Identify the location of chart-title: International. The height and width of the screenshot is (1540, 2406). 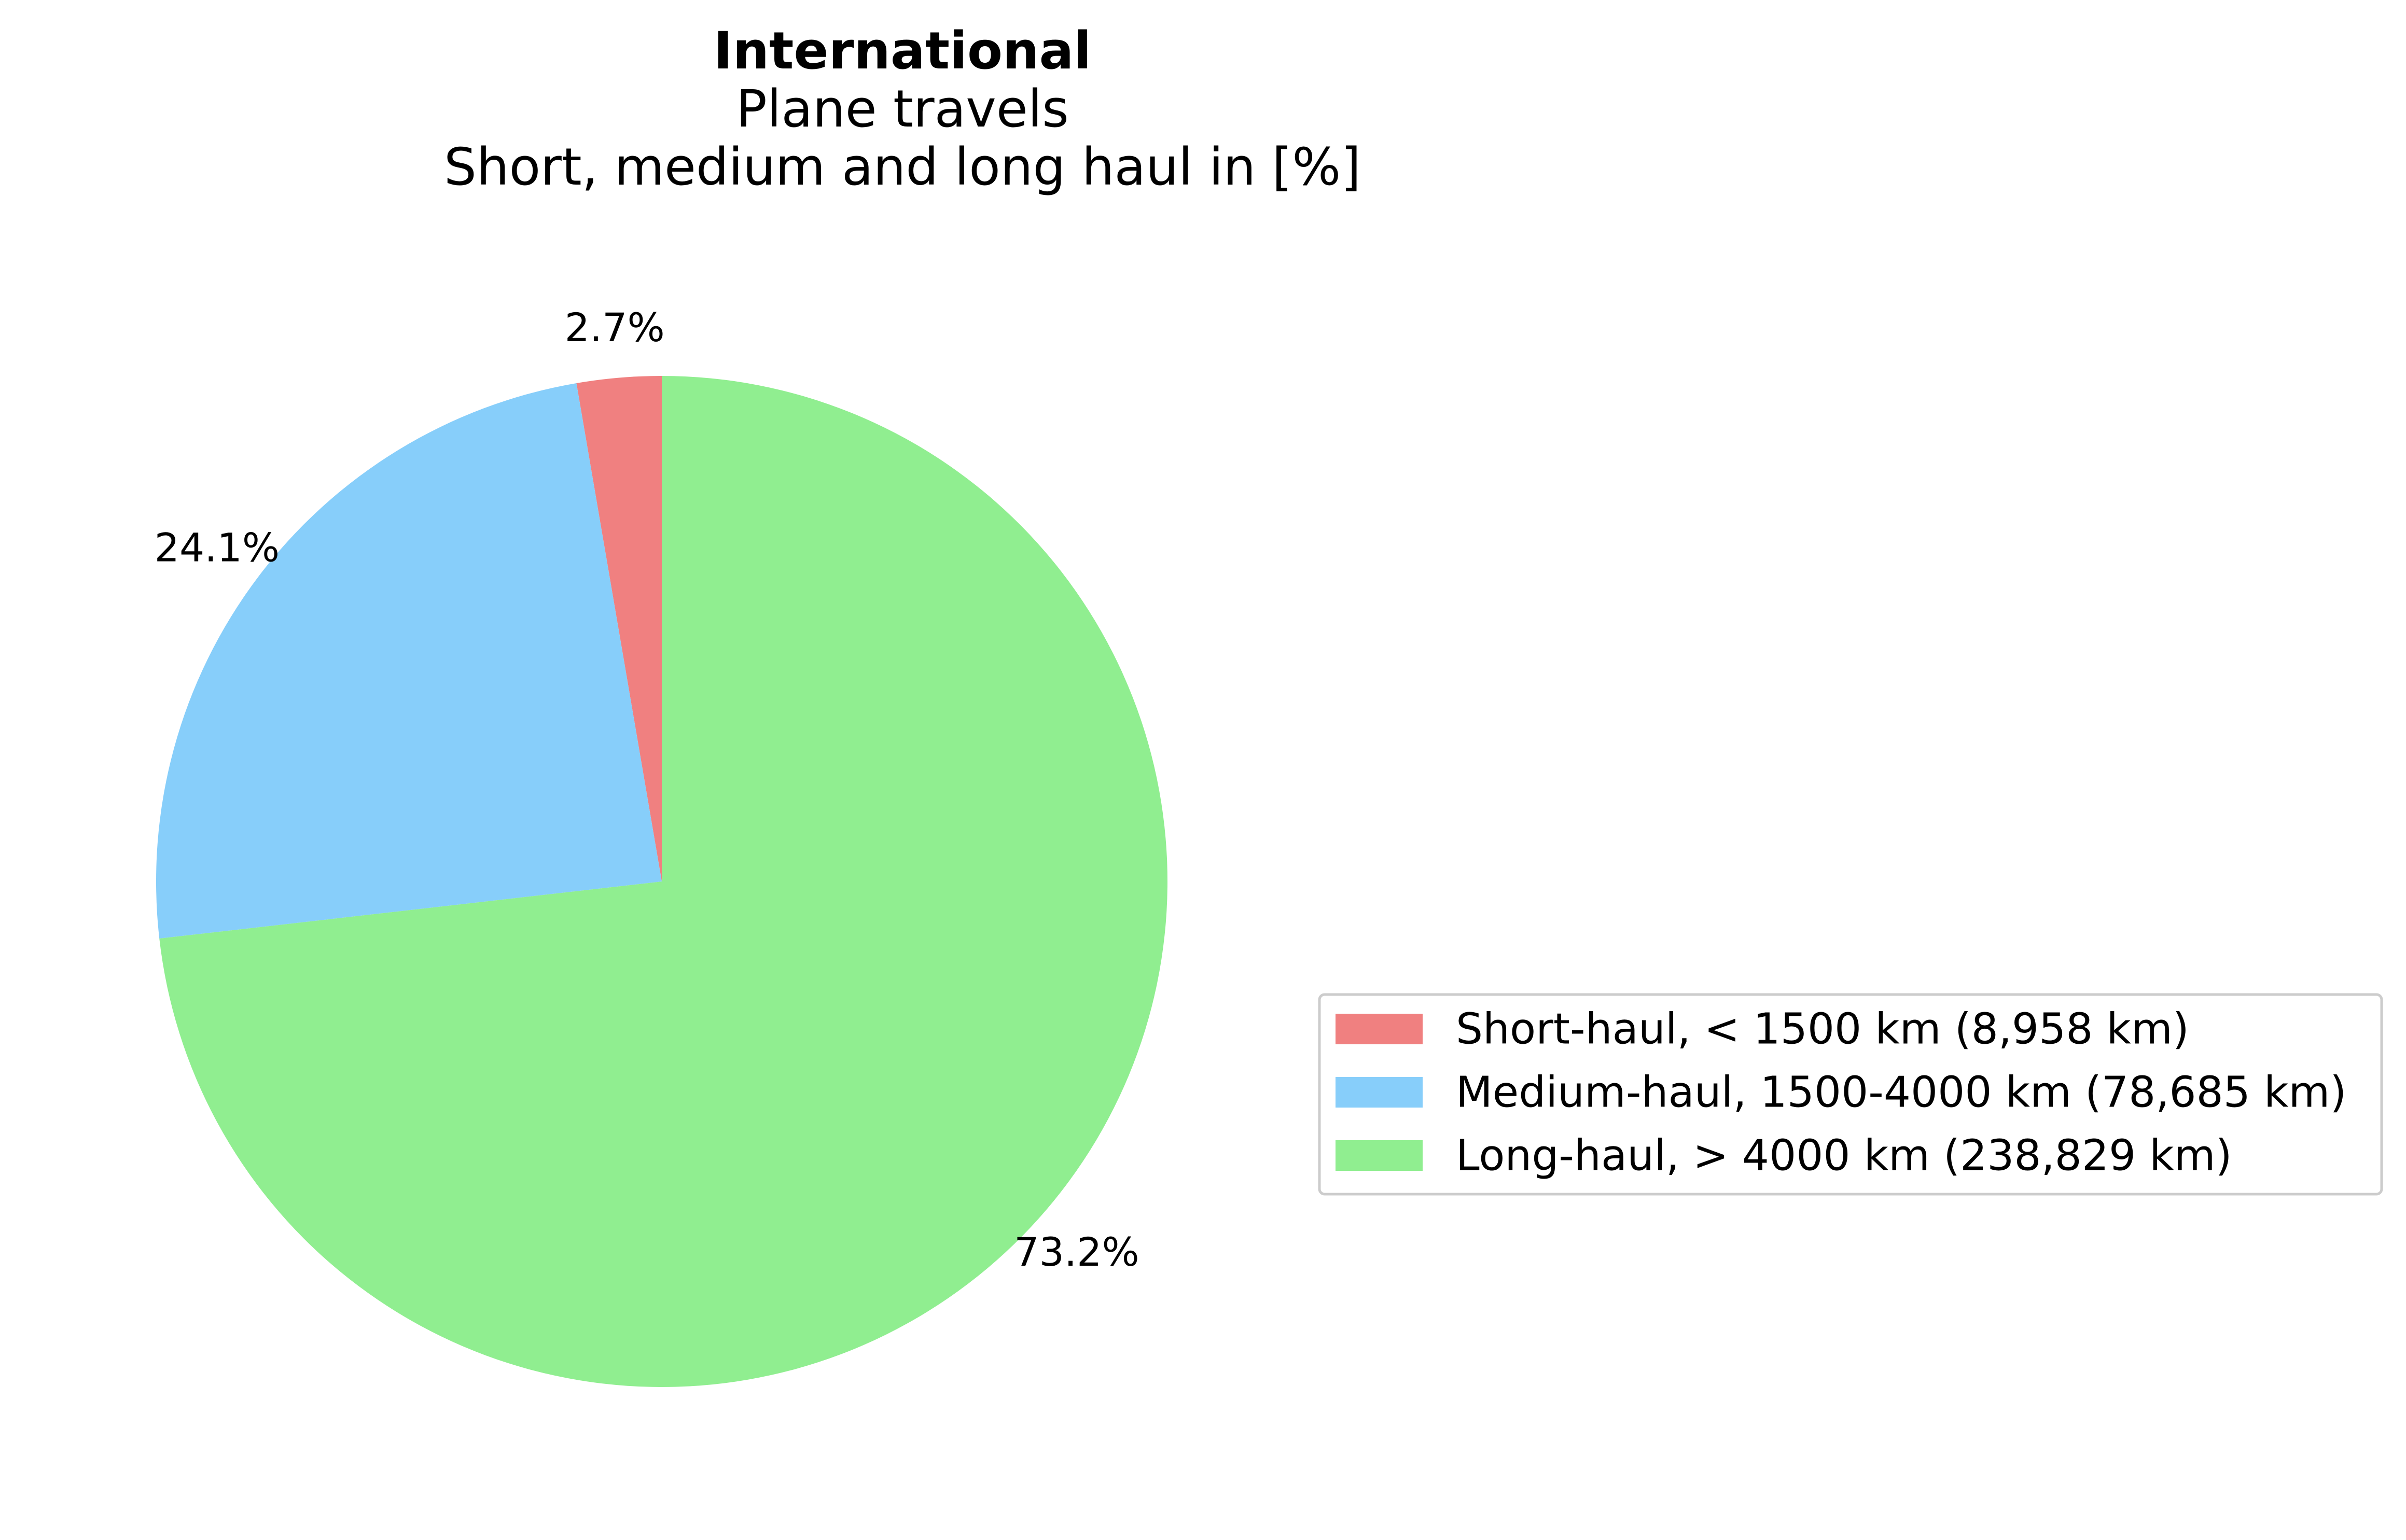
(902, 51).